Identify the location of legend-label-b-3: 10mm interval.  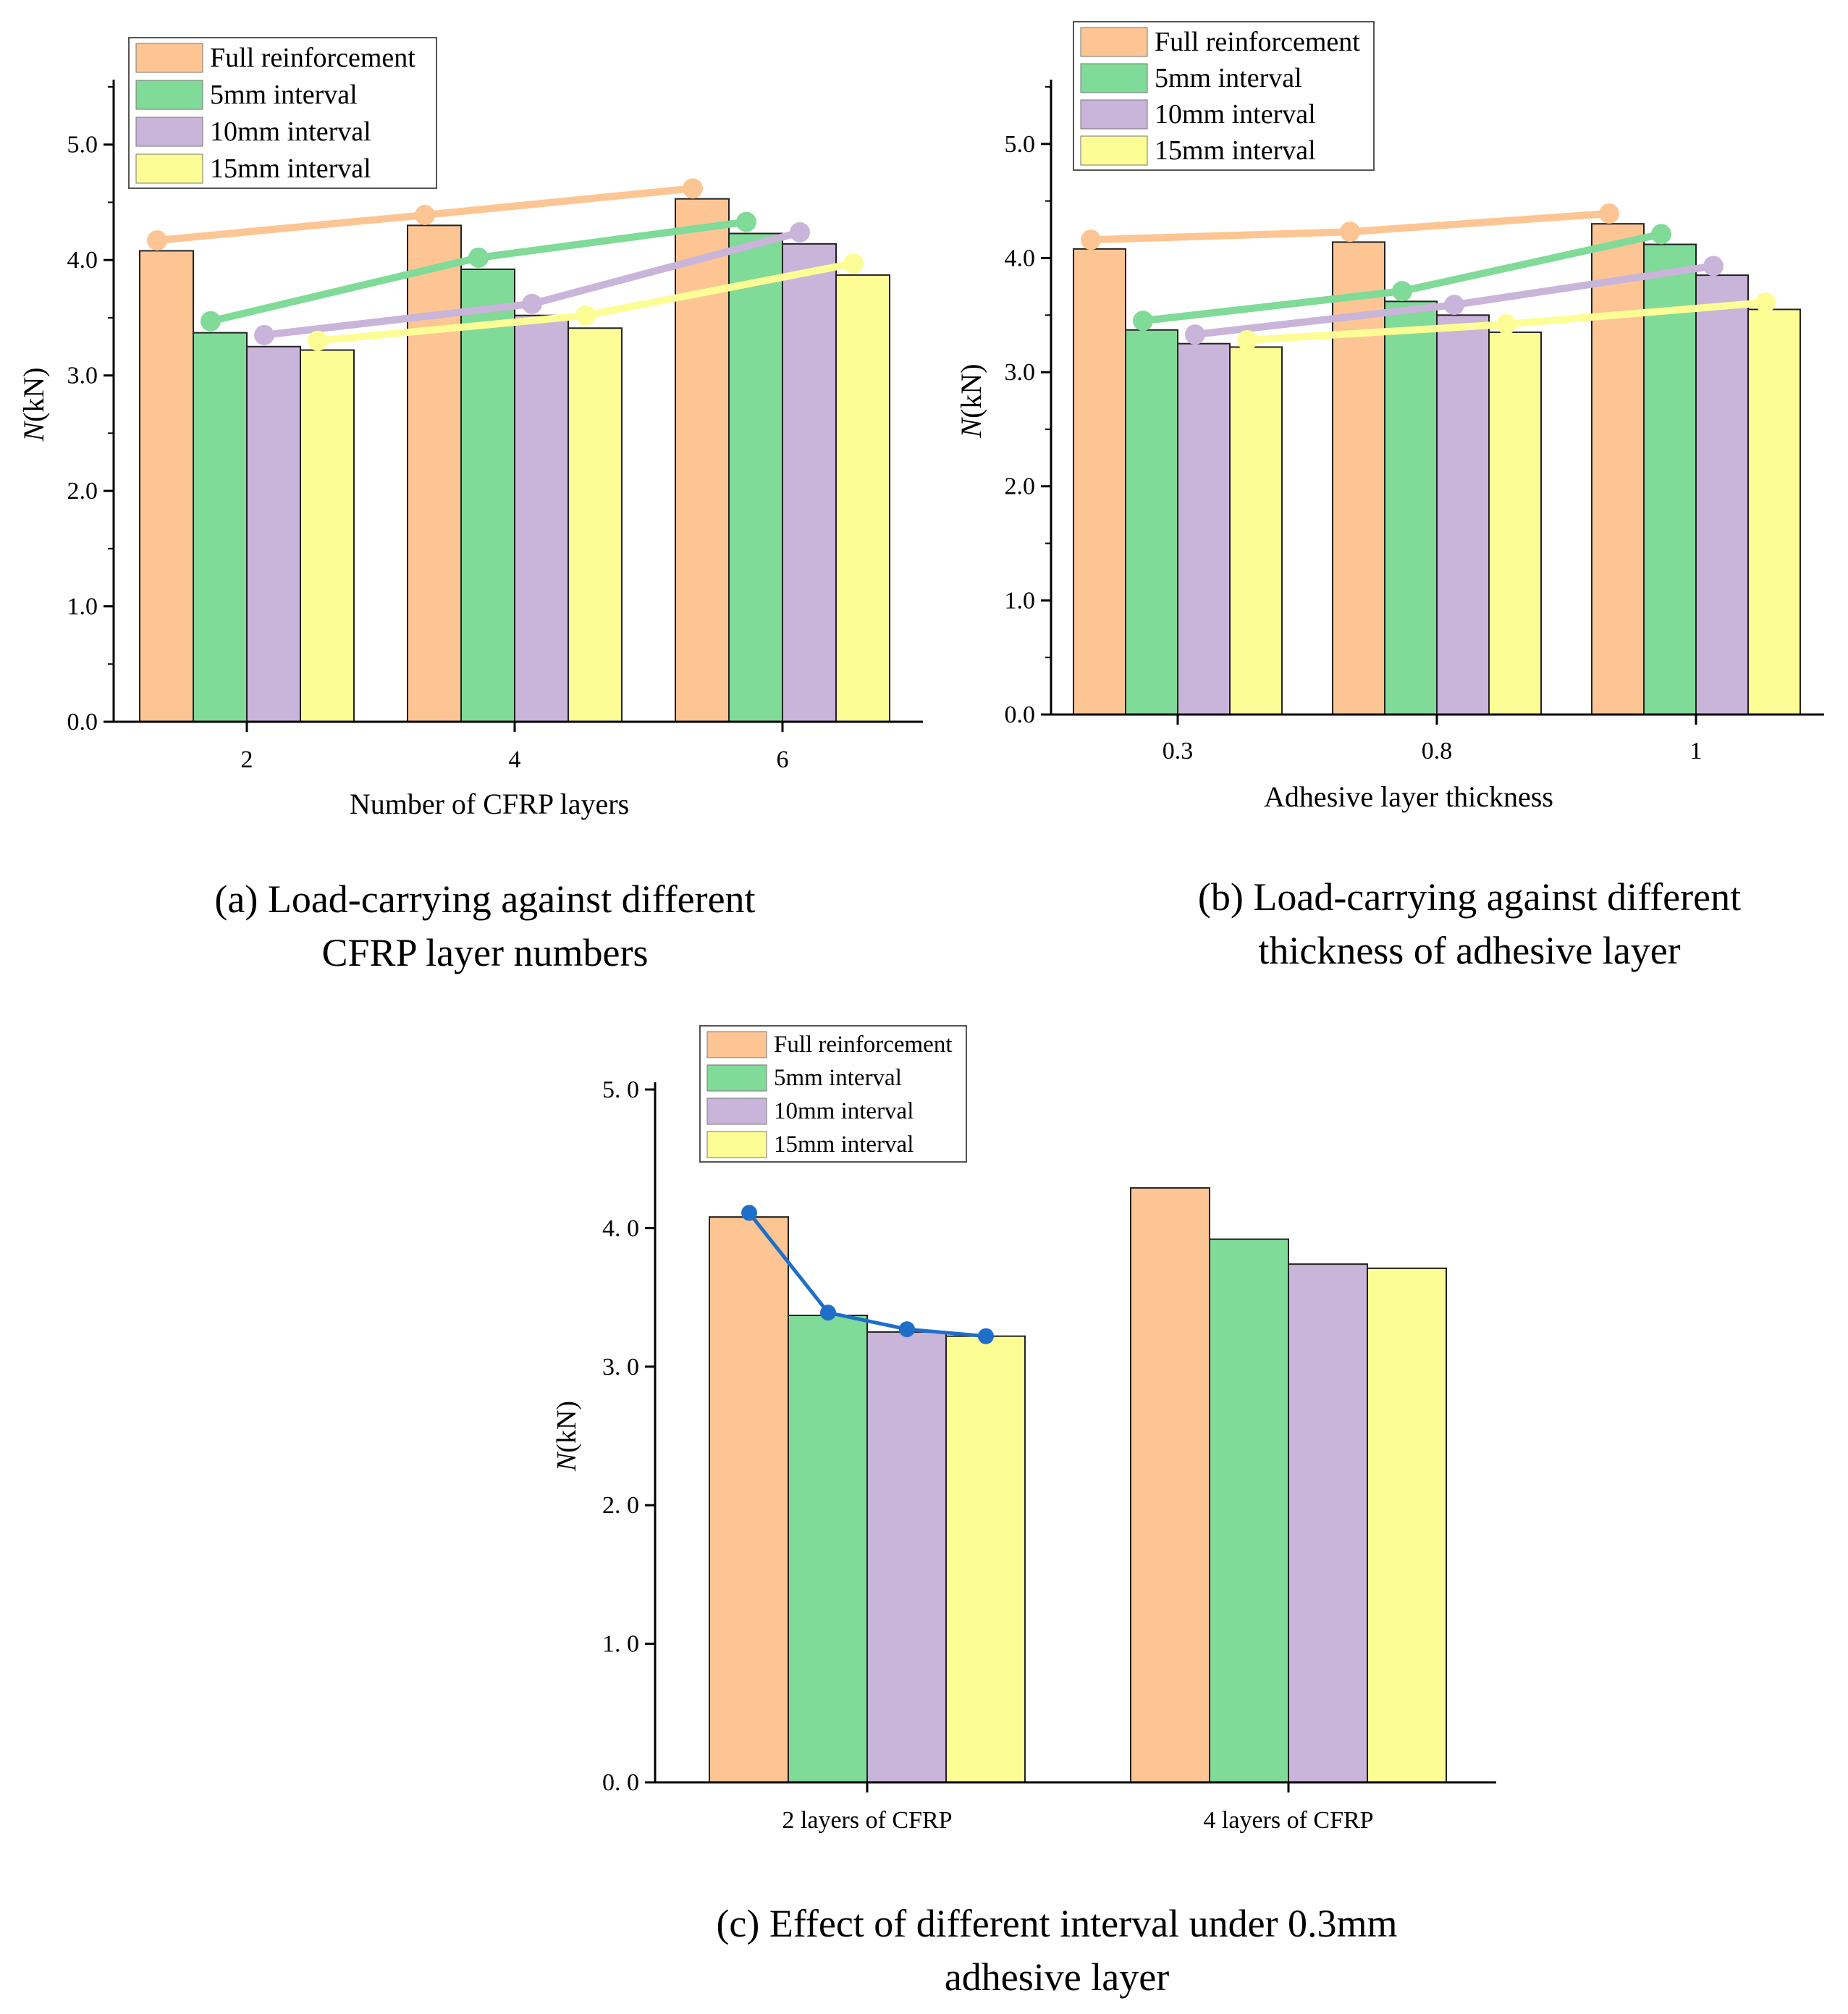
(1235, 114).